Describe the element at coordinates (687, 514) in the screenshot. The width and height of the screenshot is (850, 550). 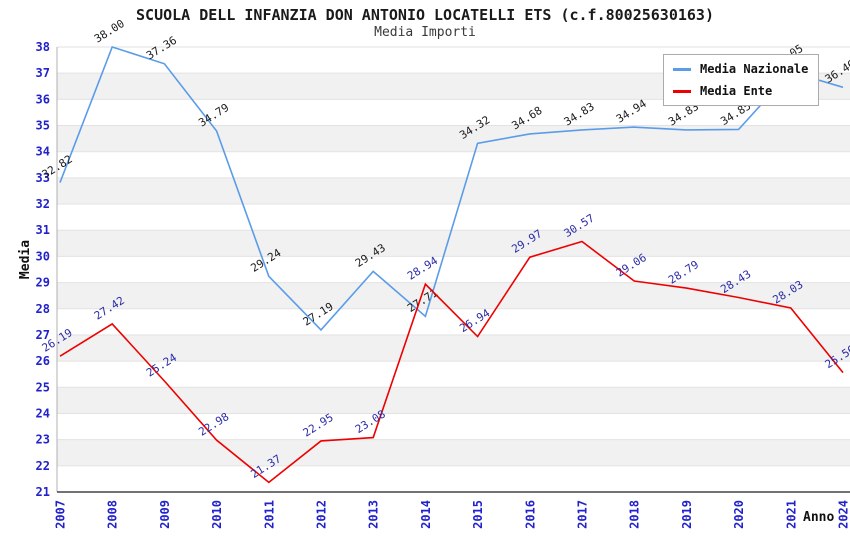
I see `x-tick-label: 2019` at that location.